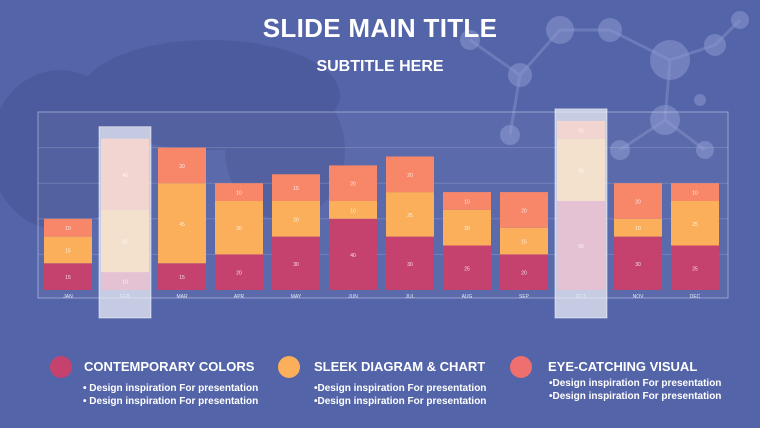 The image size is (760, 428). I want to click on bar-segment-jan-s2, so click(68, 250).